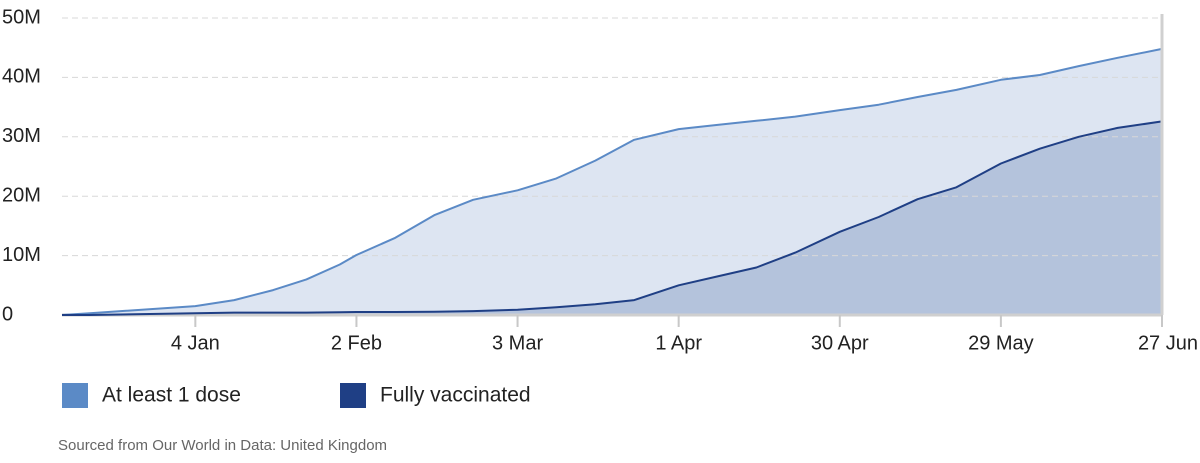  Describe the element at coordinates (840, 343) in the screenshot. I see `x-tick-label: 30 Apr` at that location.